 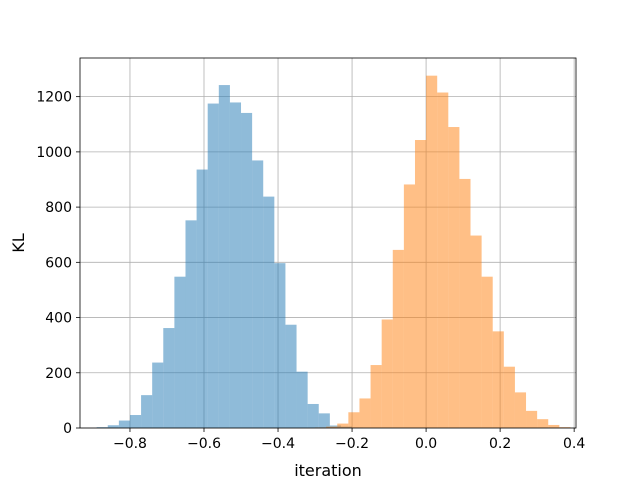 I want to click on y-tick-label: 600, so click(x=58, y=263).